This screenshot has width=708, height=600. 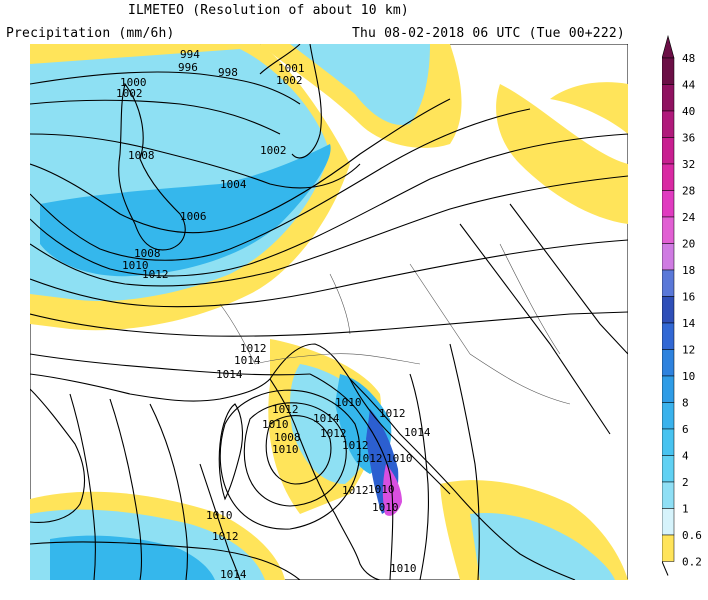 What do you see at coordinates (228, 72) in the screenshot?
I see `pressure-label: 998` at bounding box center [228, 72].